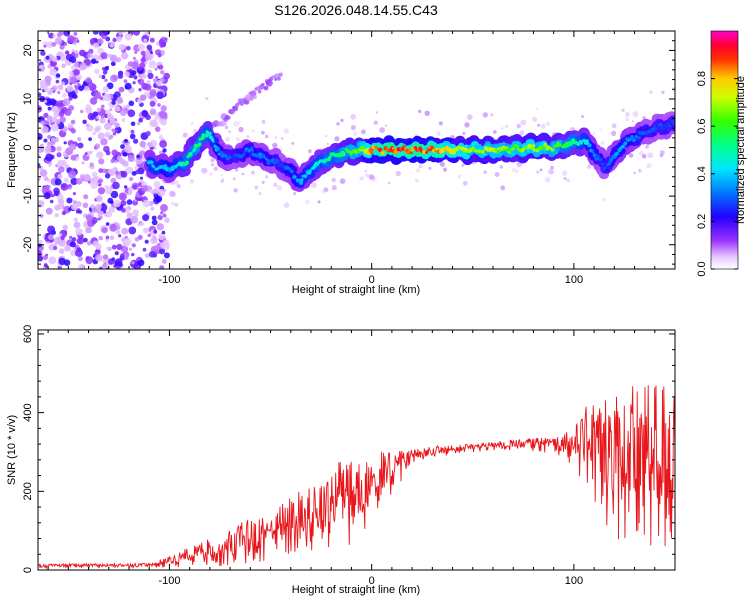  Describe the element at coordinates (702, 221) in the screenshot. I see `colorbar-tick-label: 0.2` at that location.